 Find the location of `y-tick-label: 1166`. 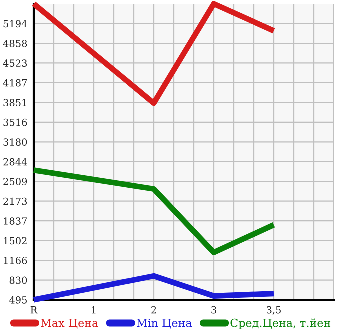

y-tick-label: 1166 is located at coordinates (16, 260).